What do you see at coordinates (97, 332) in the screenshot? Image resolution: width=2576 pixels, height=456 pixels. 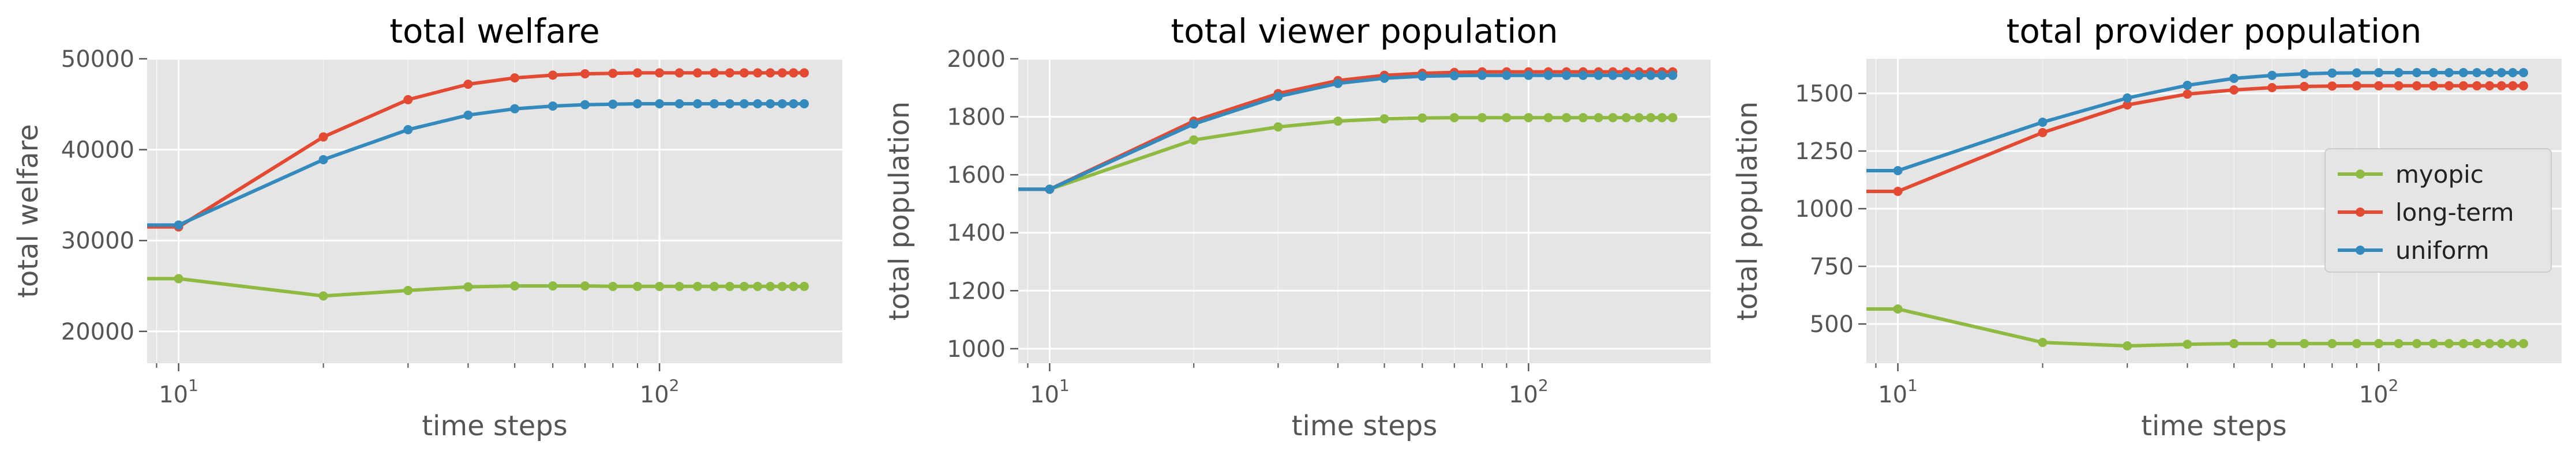 I see `y-tick-label: 20000` at bounding box center [97, 332].